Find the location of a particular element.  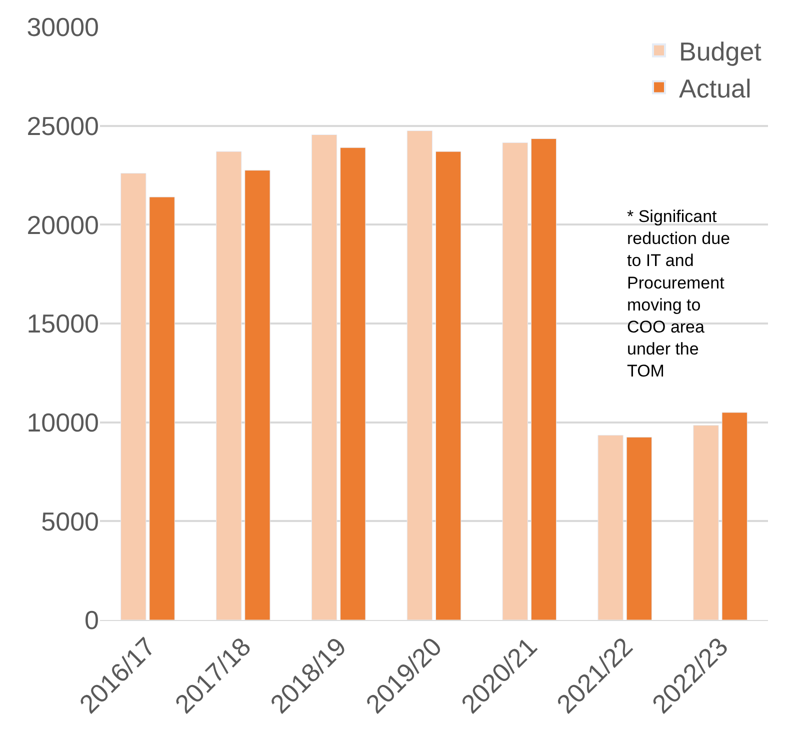

y-tick-label: 25000 is located at coordinates (62, 125).